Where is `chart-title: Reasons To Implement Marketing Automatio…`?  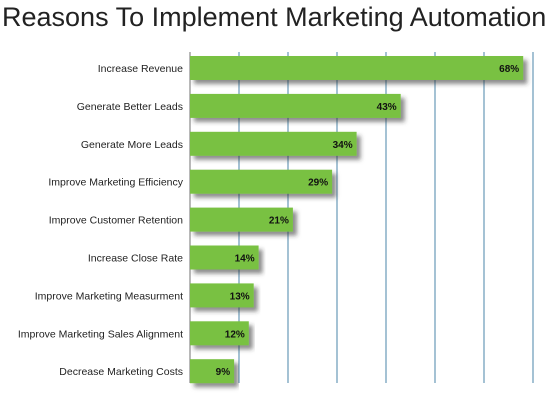 chart-title: Reasons To Implement Marketing Automatio… is located at coordinates (274, 17).